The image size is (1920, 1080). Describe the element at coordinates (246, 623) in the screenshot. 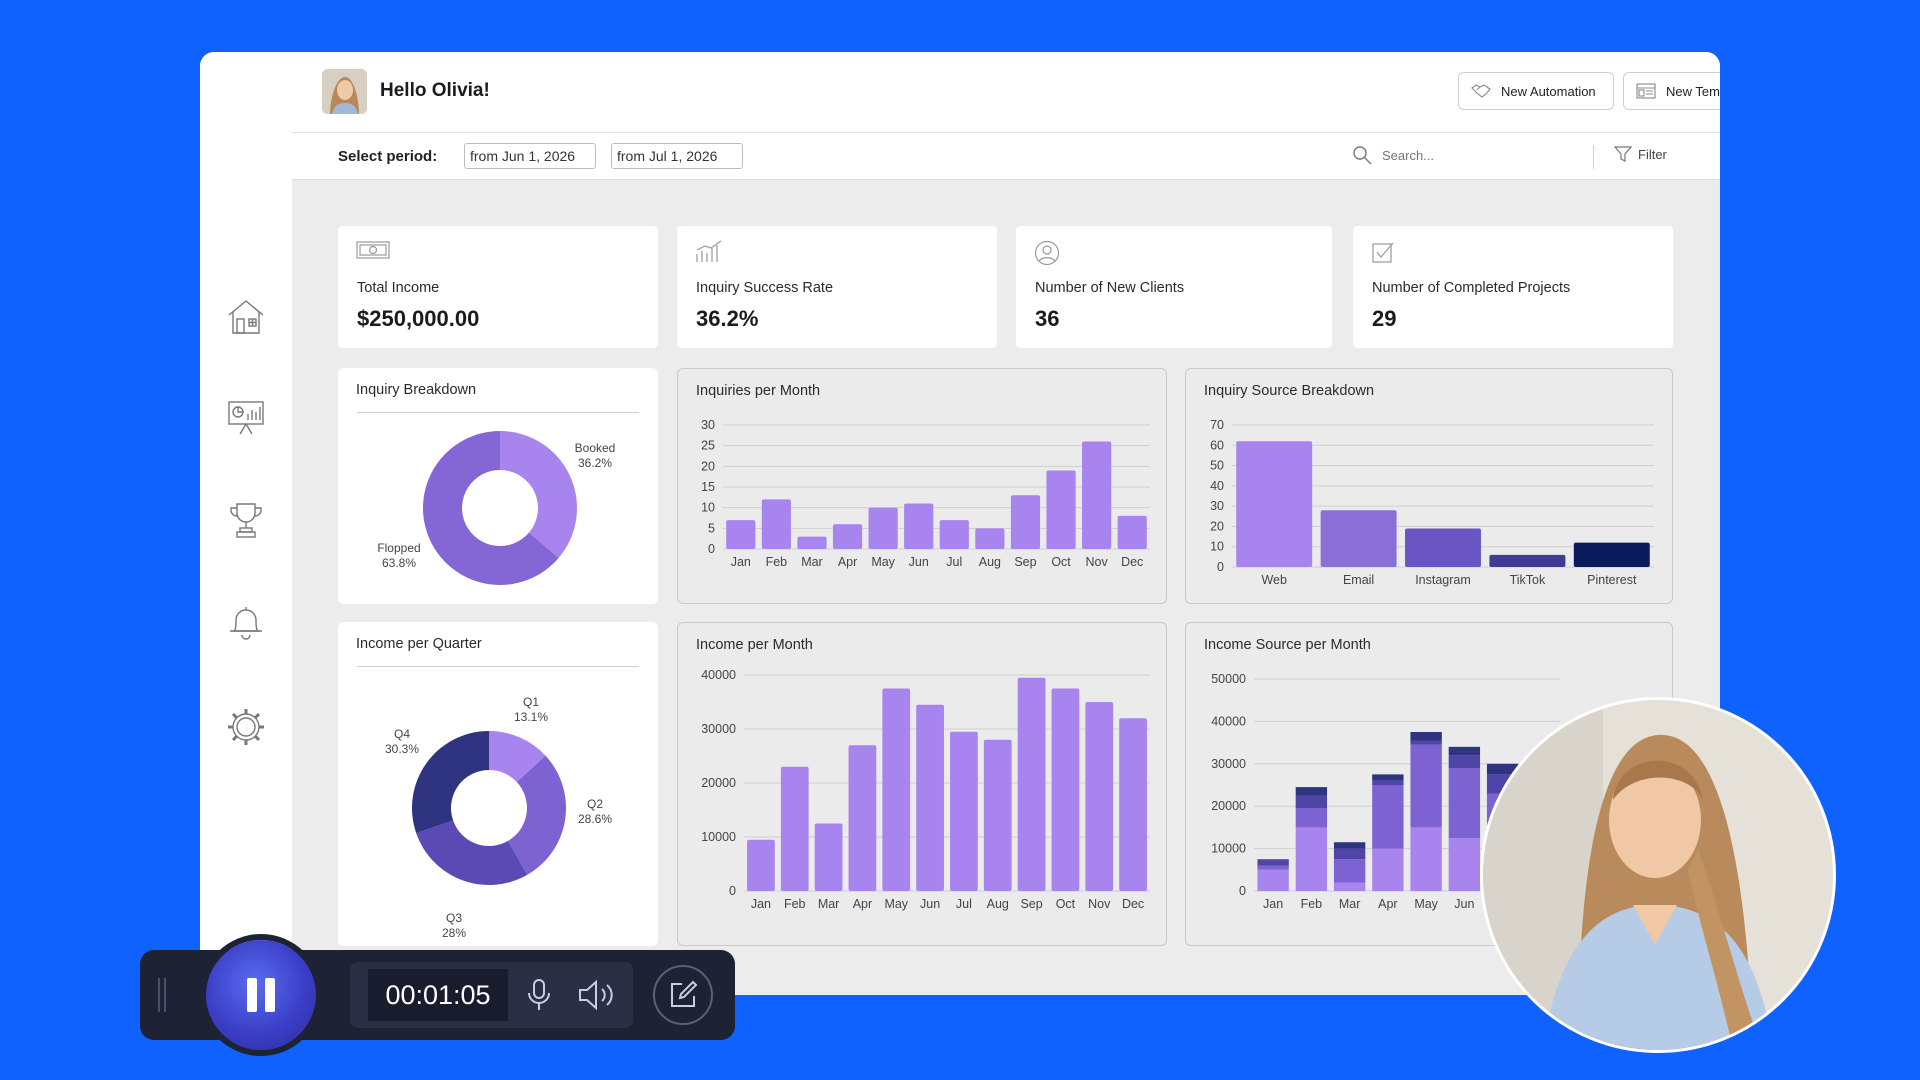

I see `bell-icon` at that location.